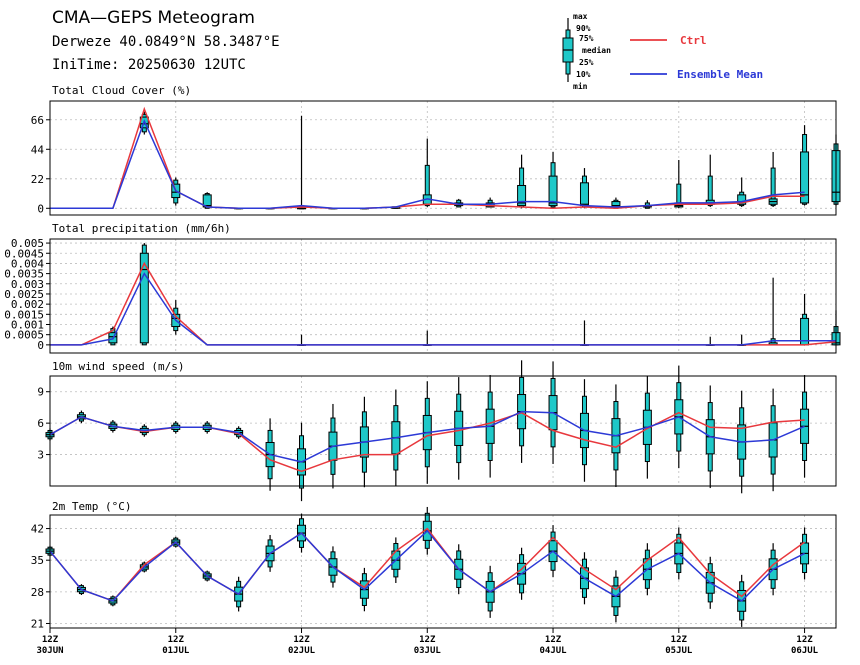  I want to click on x-tick-date: 02JUL, so click(302, 651).